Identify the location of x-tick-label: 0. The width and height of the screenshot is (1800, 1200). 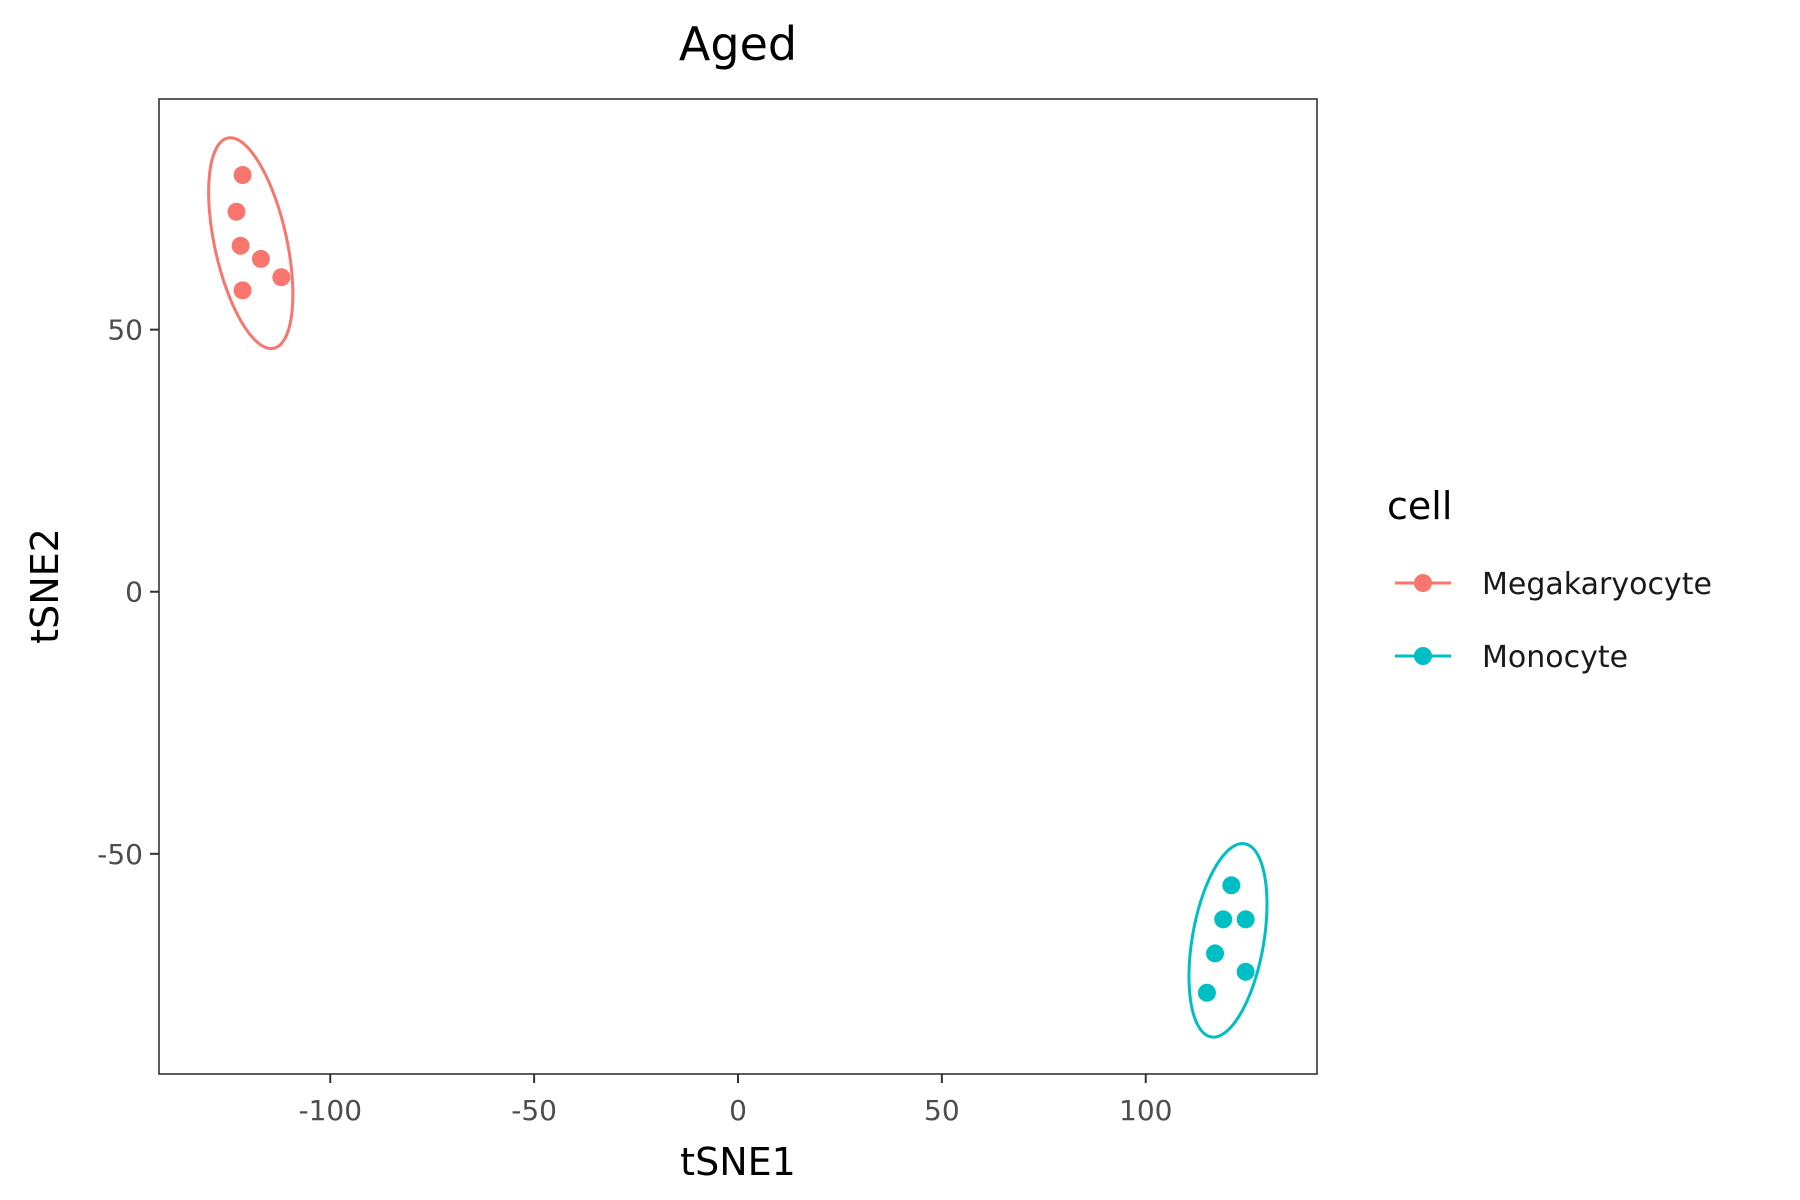
(738, 1110).